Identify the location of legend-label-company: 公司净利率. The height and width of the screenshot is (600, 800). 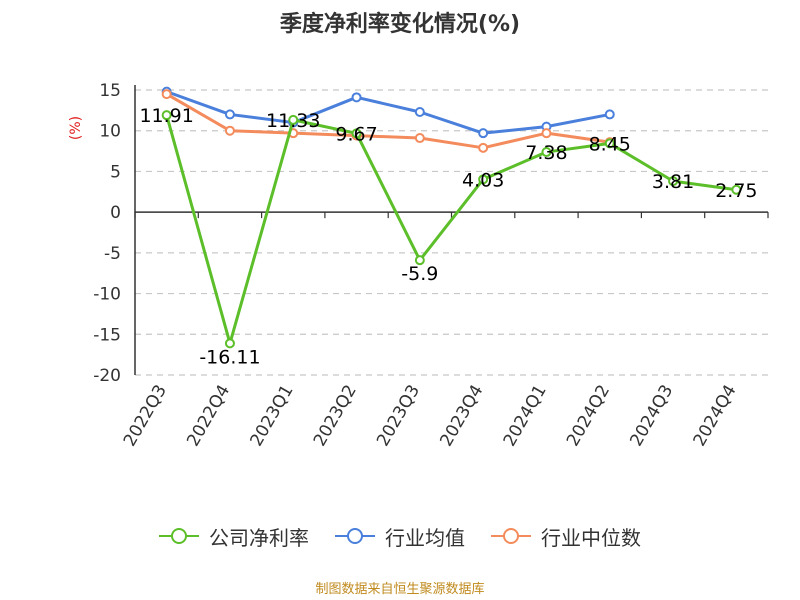
(259, 537).